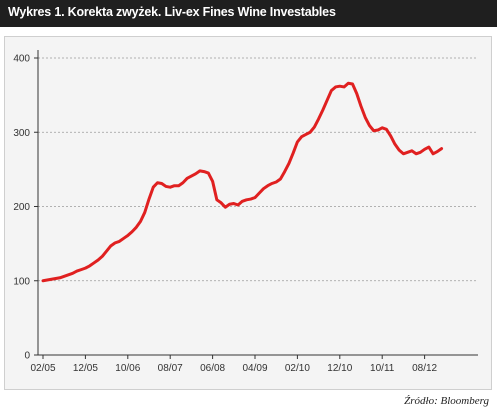  Describe the element at coordinates (339, 368) in the screenshot. I see `x-tick-label: 12/10` at that location.